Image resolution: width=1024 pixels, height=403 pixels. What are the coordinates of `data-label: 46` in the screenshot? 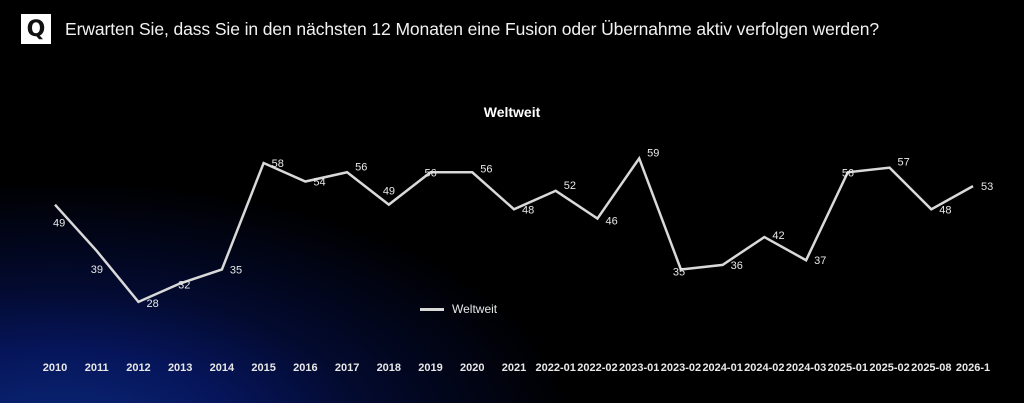 It's located at (611, 222).